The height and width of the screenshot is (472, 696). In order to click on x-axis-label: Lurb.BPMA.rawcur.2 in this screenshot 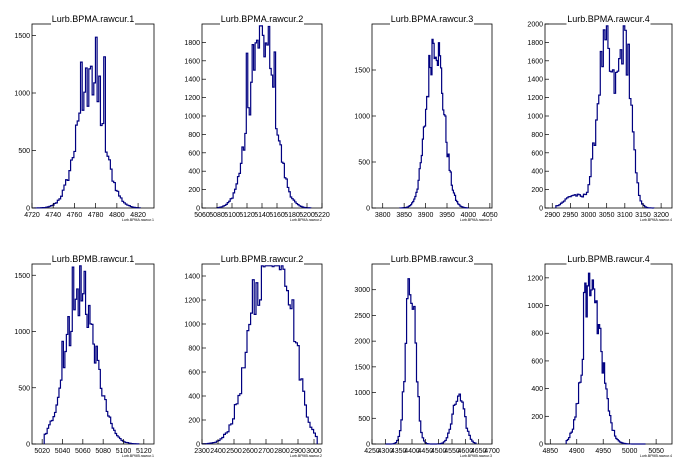, I will do `click(306, 220)`.